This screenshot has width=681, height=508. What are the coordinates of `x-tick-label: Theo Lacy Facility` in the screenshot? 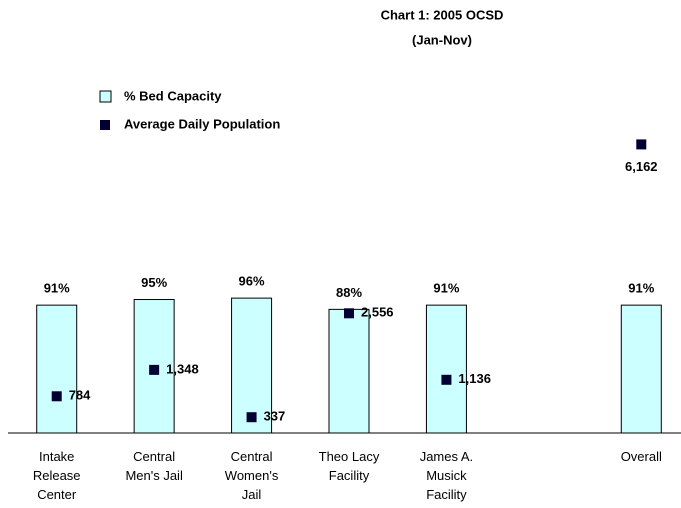 It's located at (349, 466).